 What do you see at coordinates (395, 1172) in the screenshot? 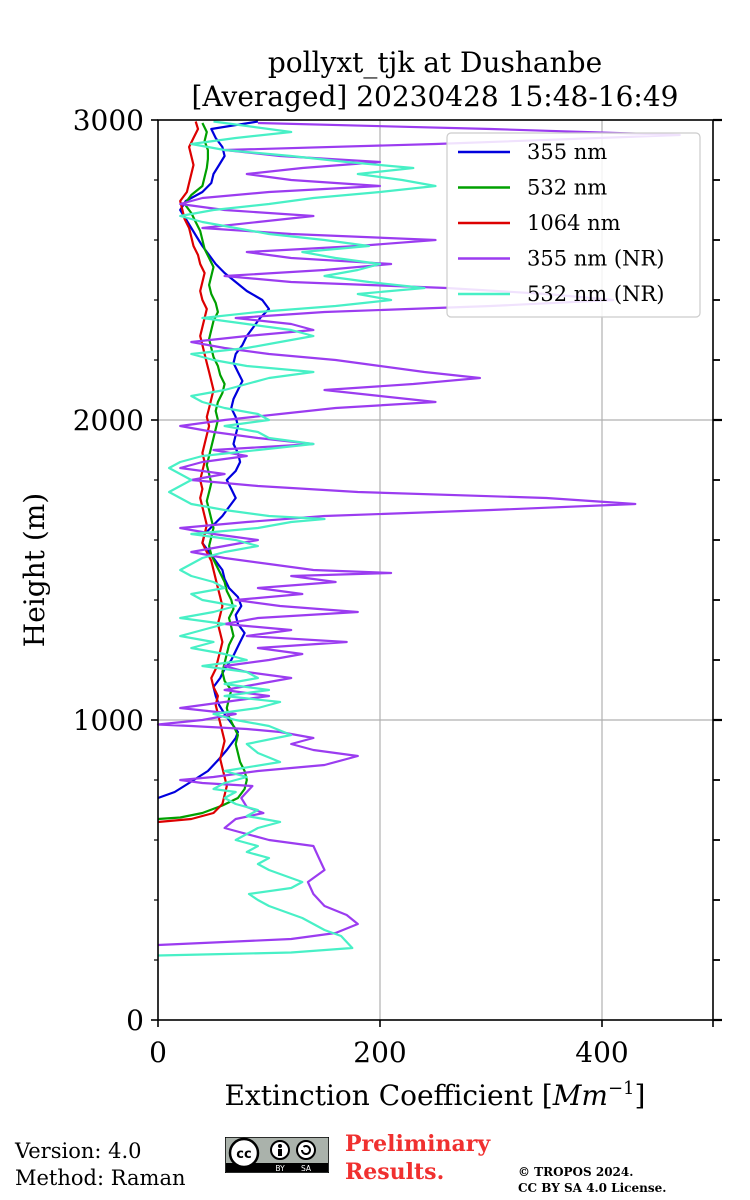
I see `preliminary-line-2: Results.` at bounding box center [395, 1172].